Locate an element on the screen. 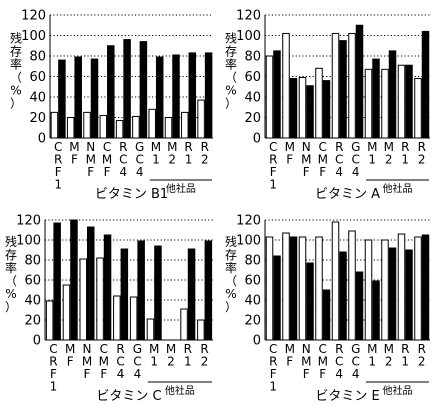 The image size is (442, 409). chart-title: ビタミン B1 is located at coordinates (131, 194).